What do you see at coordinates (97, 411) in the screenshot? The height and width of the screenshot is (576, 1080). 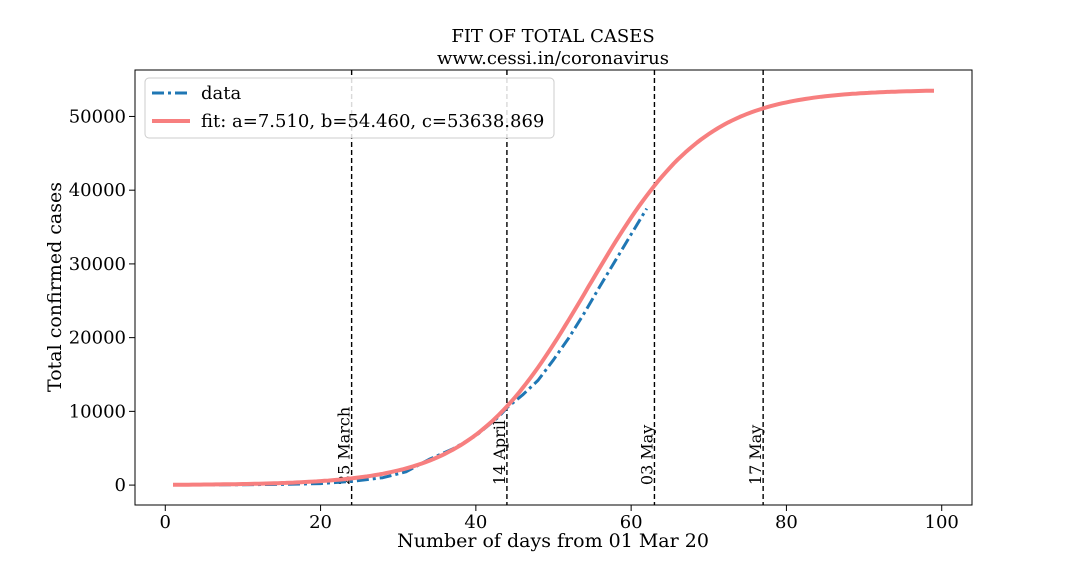 I see `y-tick-label: 10000` at bounding box center [97, 411].